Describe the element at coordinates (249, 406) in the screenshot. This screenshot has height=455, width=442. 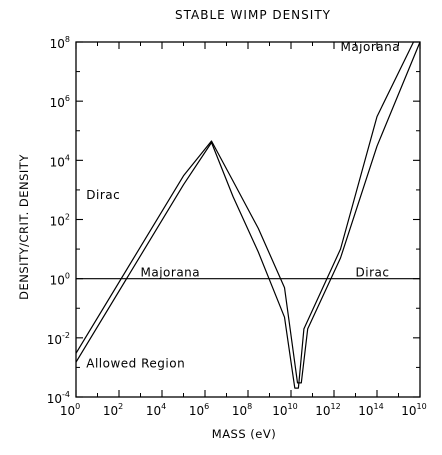
I see `x-tick-exponent: 8` at that location.